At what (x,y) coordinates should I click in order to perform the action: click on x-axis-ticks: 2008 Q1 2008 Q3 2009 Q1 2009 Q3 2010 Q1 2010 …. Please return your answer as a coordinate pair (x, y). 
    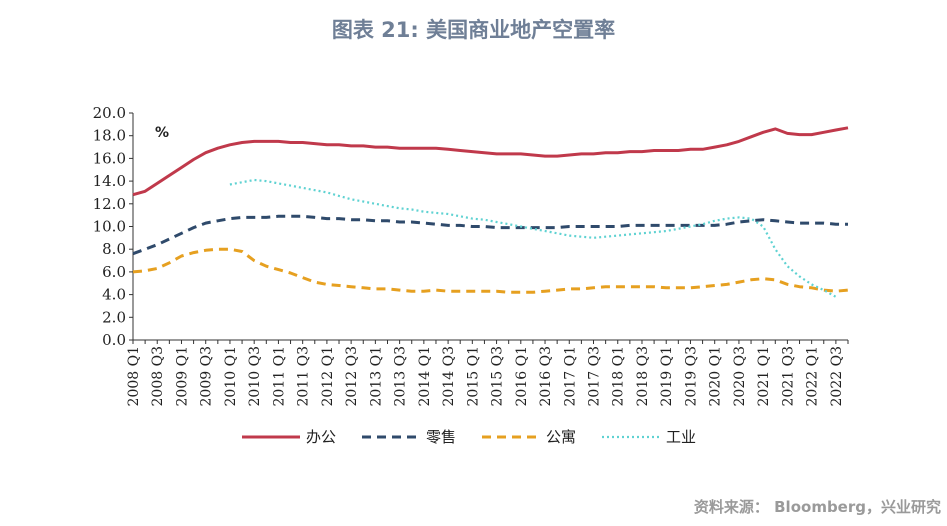
    Looking at the image, I should click on (487, 373).